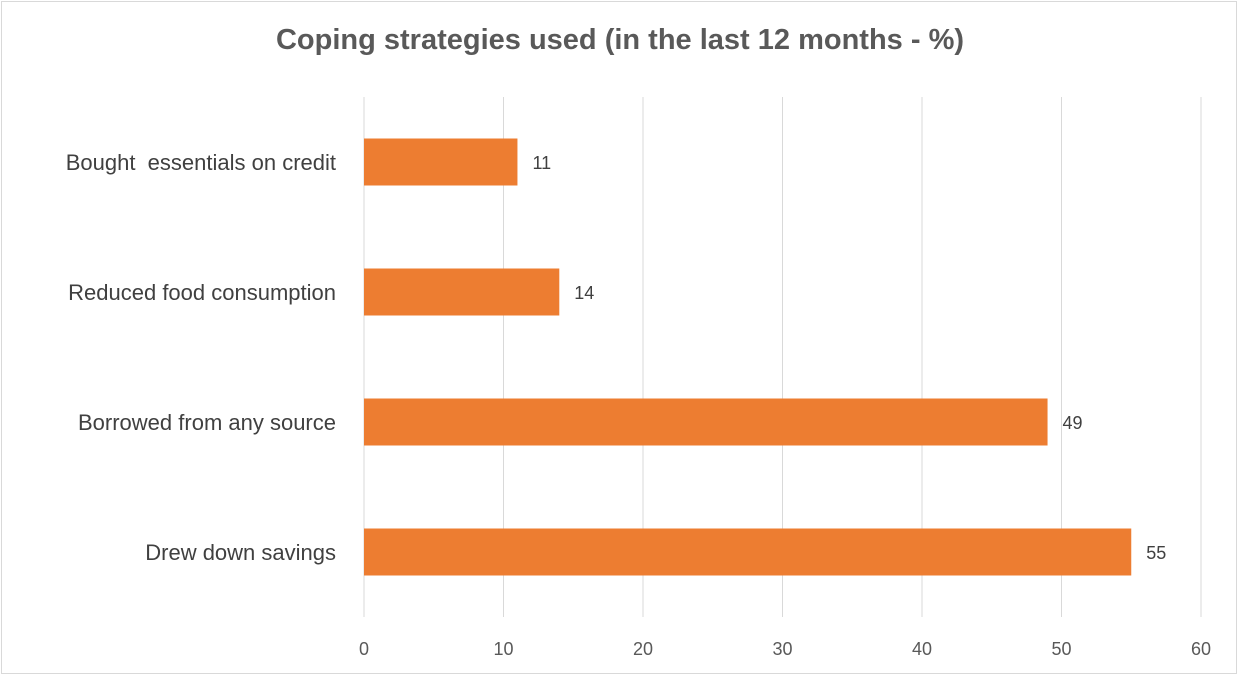 The width and height of the screenshot is (1240, 677). I want to click on x-tick-label: 40, so click(922, 649).